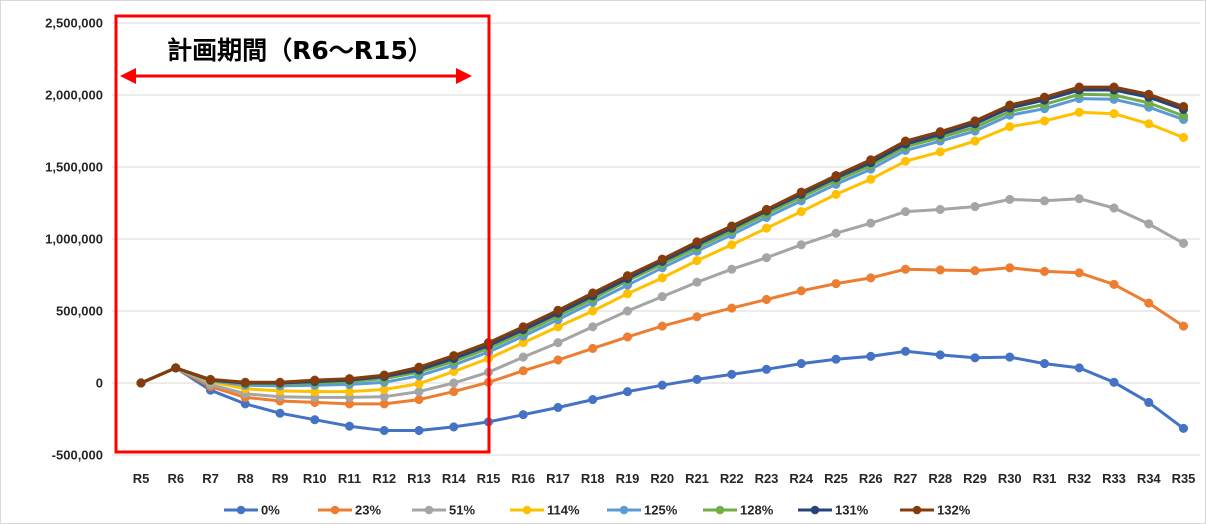  What do you see at coordinates (79, 311) in the screenshot?
I see `y-tick-label: 500,000` at bounding box center [79, 311].